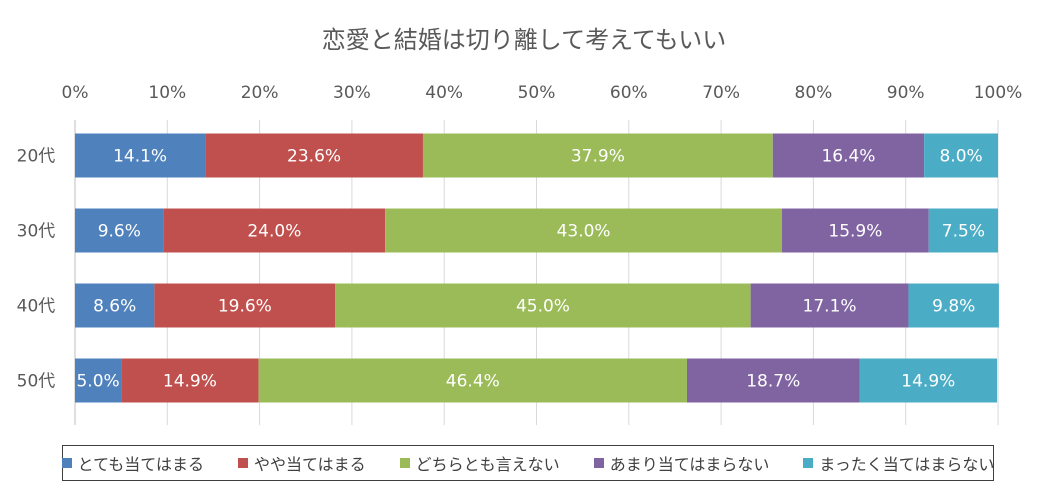  What do you see at coordinates (36, 307) in the screenshot?
I see `category-label: 40代` at bounding box center [36, 307].